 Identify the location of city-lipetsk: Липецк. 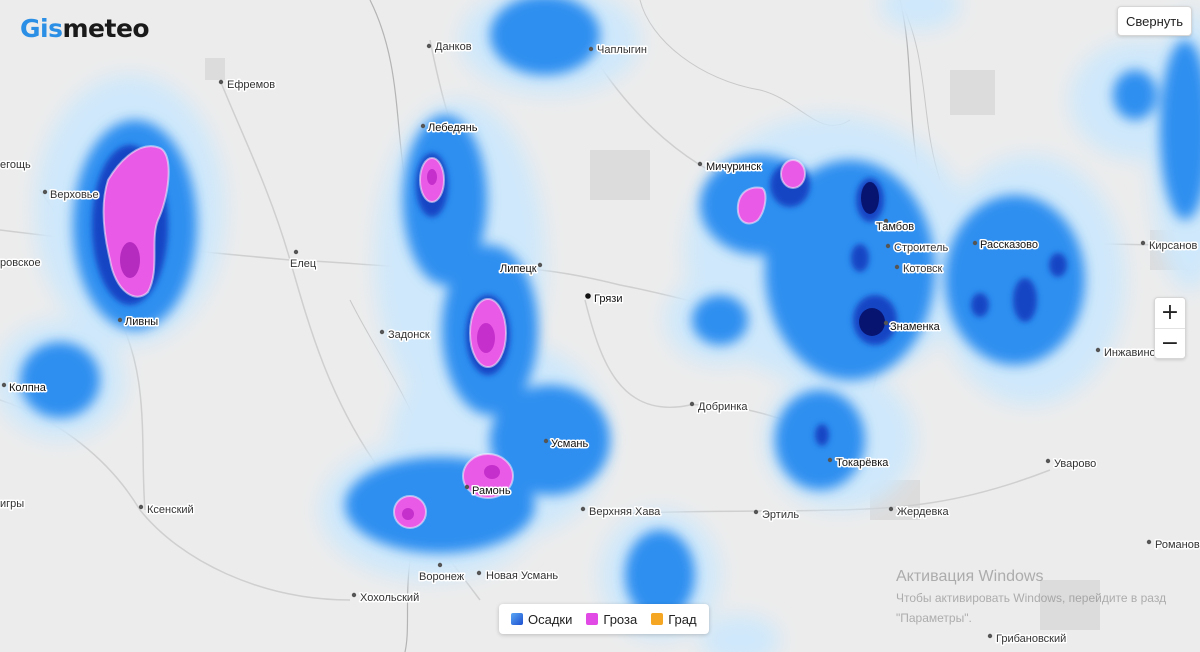
(521, 269).